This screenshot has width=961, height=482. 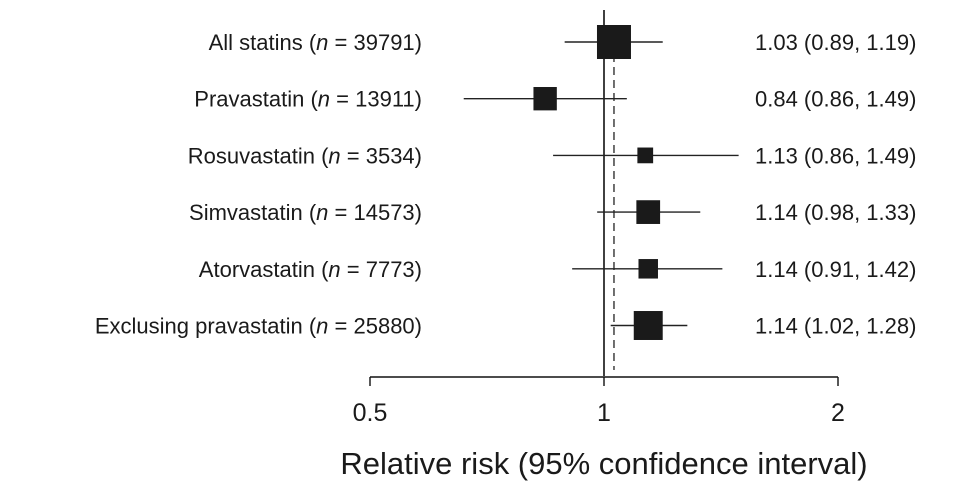 I want to click on row-estimate-text: 1.14 (0.91, 1.42), so click(x=835, y=269).